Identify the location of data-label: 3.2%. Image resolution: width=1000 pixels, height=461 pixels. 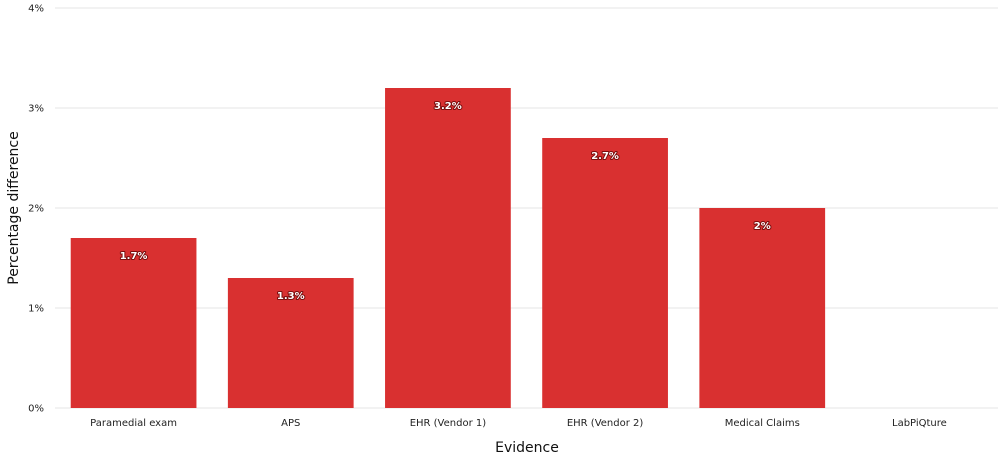
(448, 106).